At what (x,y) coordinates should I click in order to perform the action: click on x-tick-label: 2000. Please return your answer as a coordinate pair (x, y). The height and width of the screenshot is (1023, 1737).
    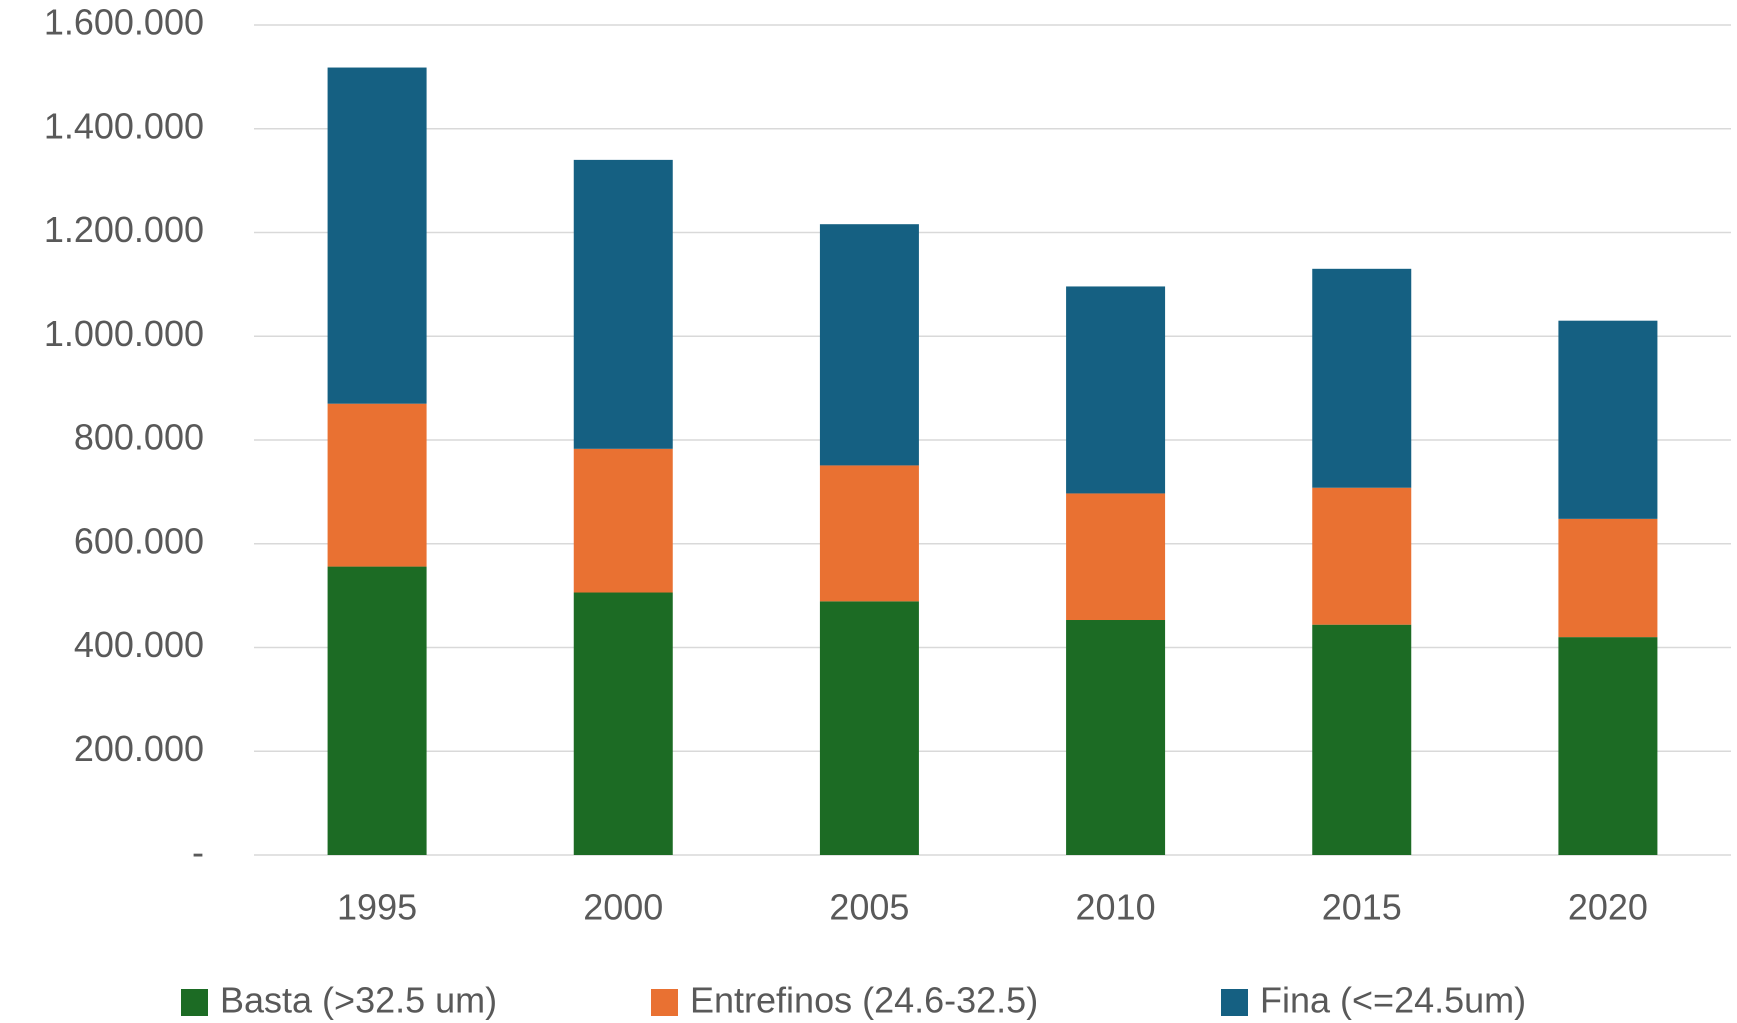
    Looking at the image, I should click on (623, 907).